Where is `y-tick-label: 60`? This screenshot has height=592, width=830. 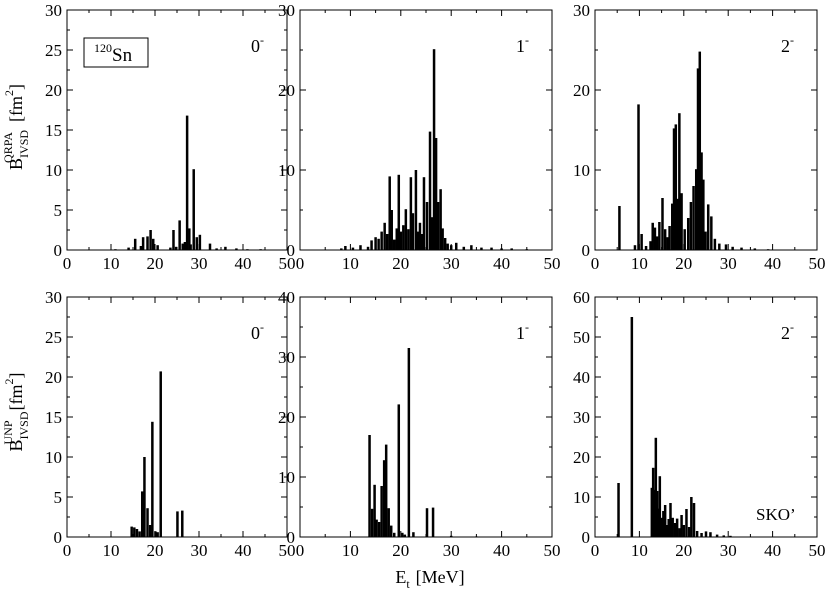 y-tick-label: 60 is located at coordinates (581, 297).